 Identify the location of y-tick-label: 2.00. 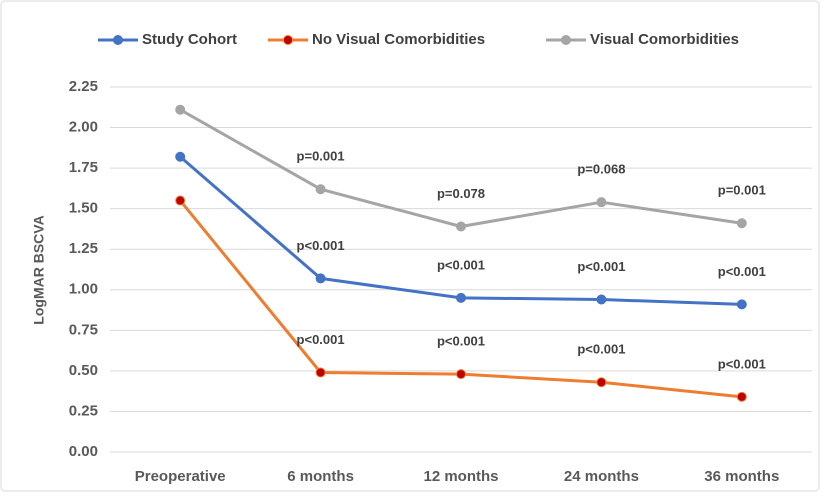
(83, 127).